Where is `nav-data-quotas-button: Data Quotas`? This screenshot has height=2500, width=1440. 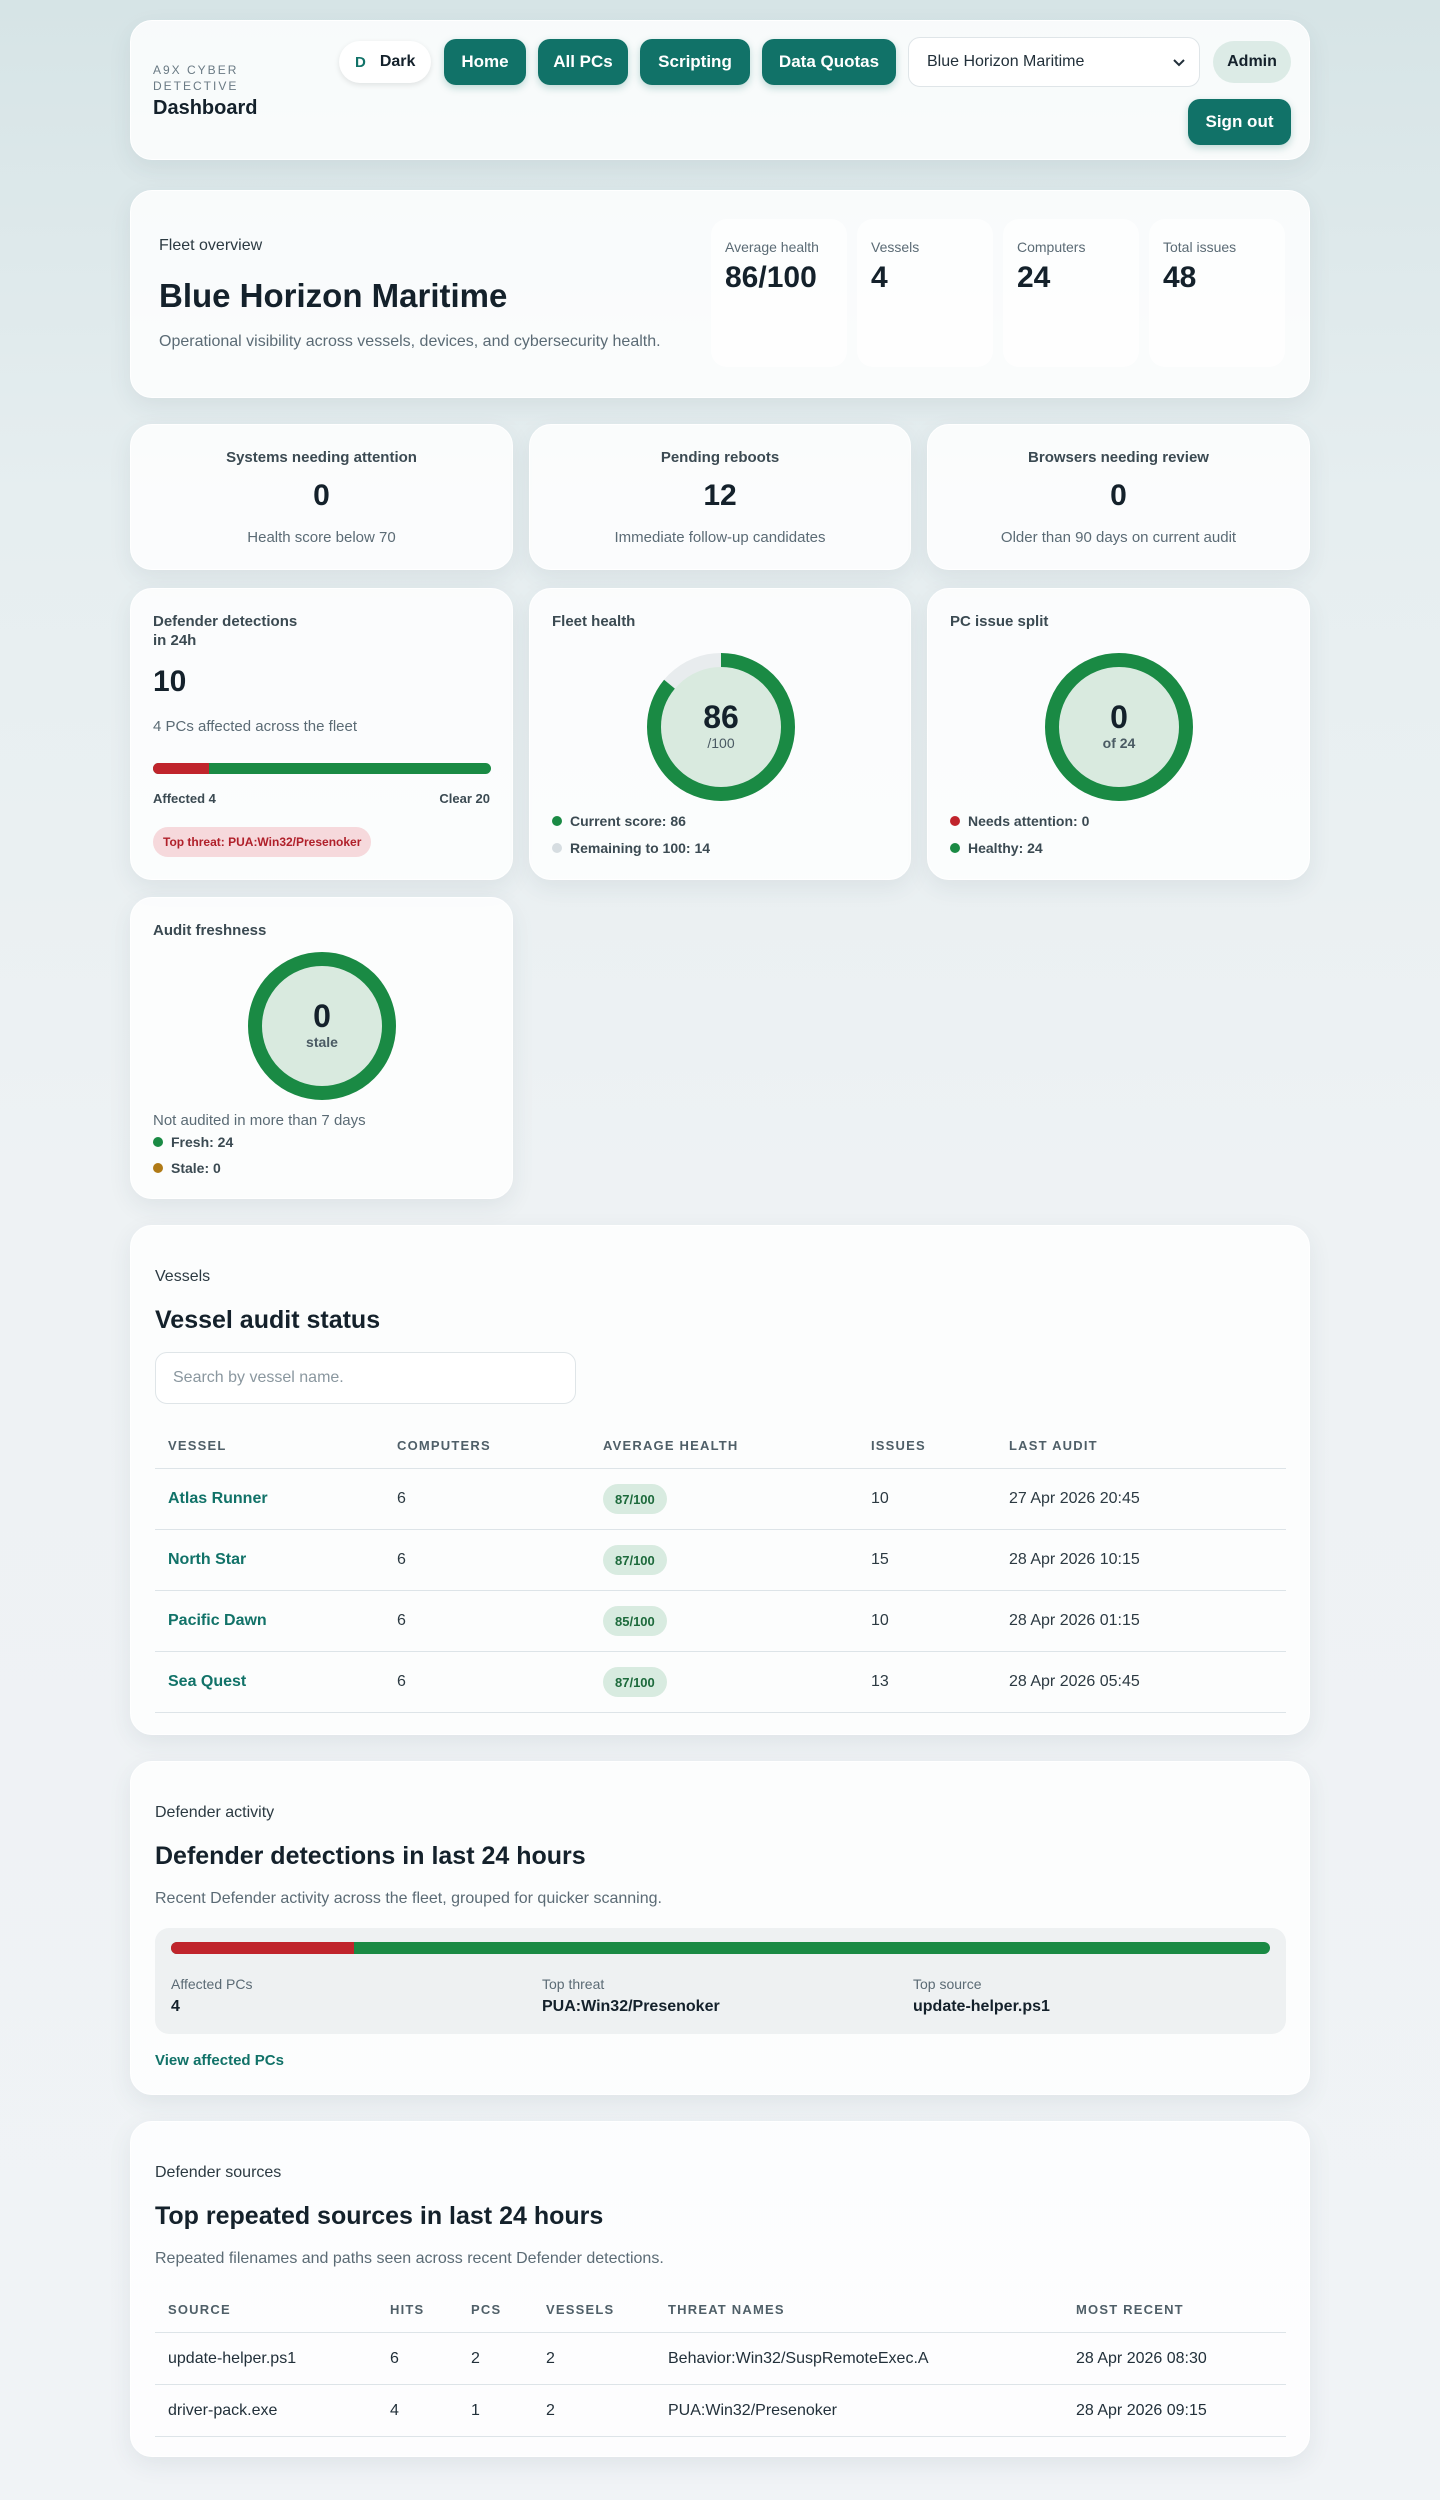 nav-data-quotas-button: Data Quotas is located at coordinates (829, 62).